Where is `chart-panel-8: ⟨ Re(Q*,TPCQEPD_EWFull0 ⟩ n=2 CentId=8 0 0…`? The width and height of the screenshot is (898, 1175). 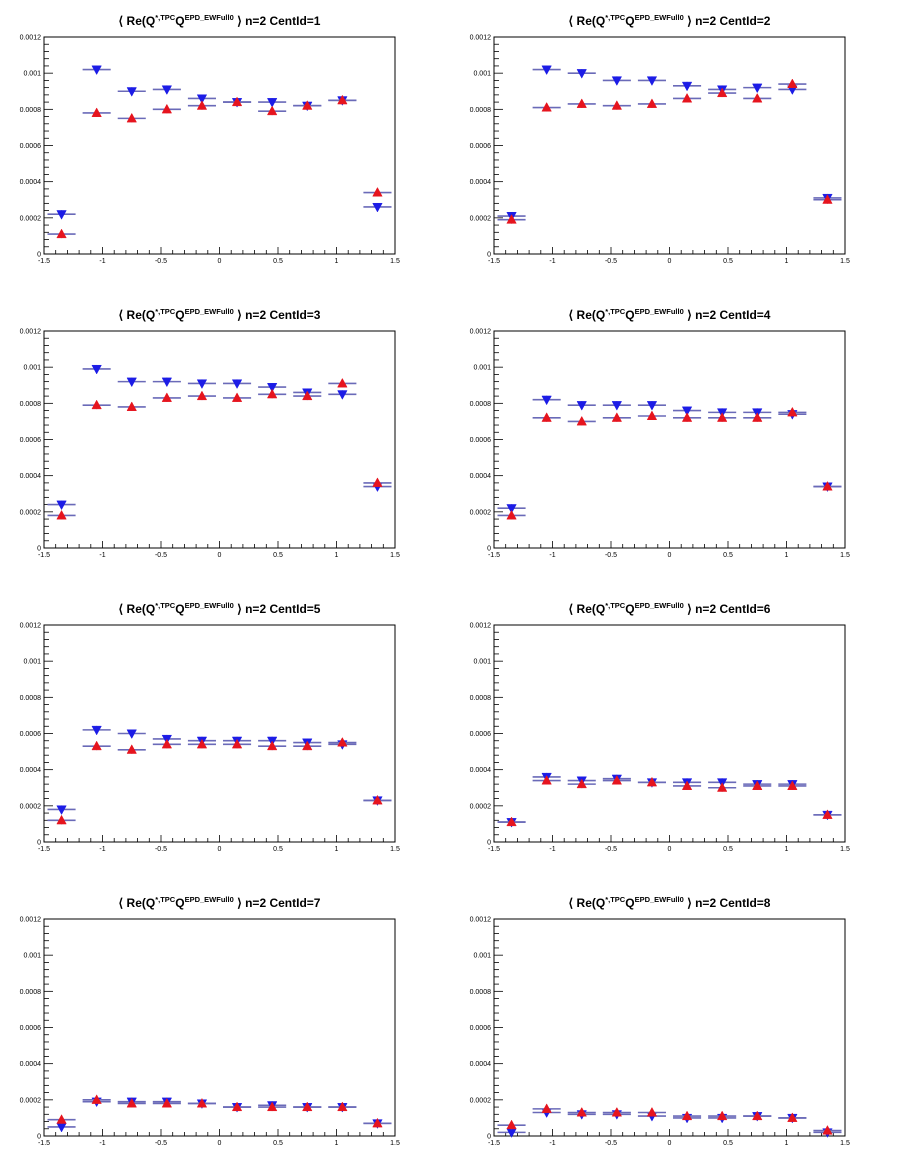
chart-panel-8: ⟨ Re(Q*,TPCQEPD_EWFull0 ⟩ n=2 CentId=8 0 0… is located at coordinates (660, 1021).